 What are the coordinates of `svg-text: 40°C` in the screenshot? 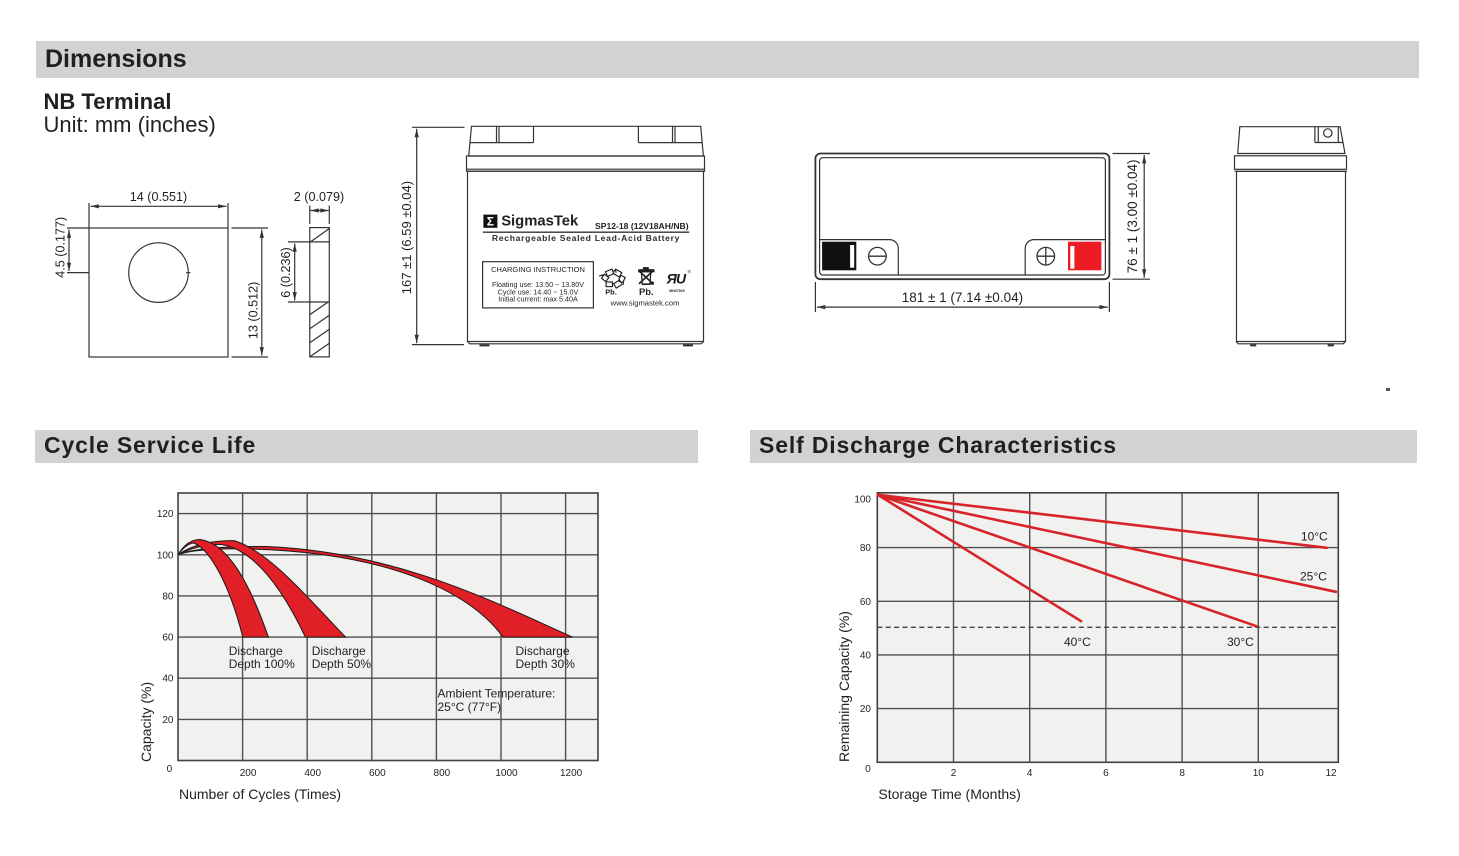 It's located at (1077, 642).